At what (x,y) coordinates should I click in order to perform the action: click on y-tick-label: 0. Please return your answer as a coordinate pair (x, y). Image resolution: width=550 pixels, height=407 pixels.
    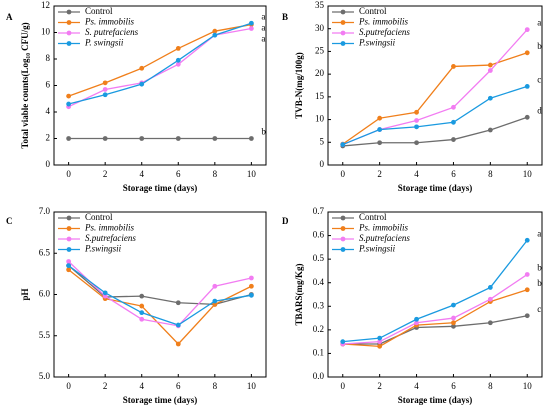
    Looking at the image, I should click on (322, 164).